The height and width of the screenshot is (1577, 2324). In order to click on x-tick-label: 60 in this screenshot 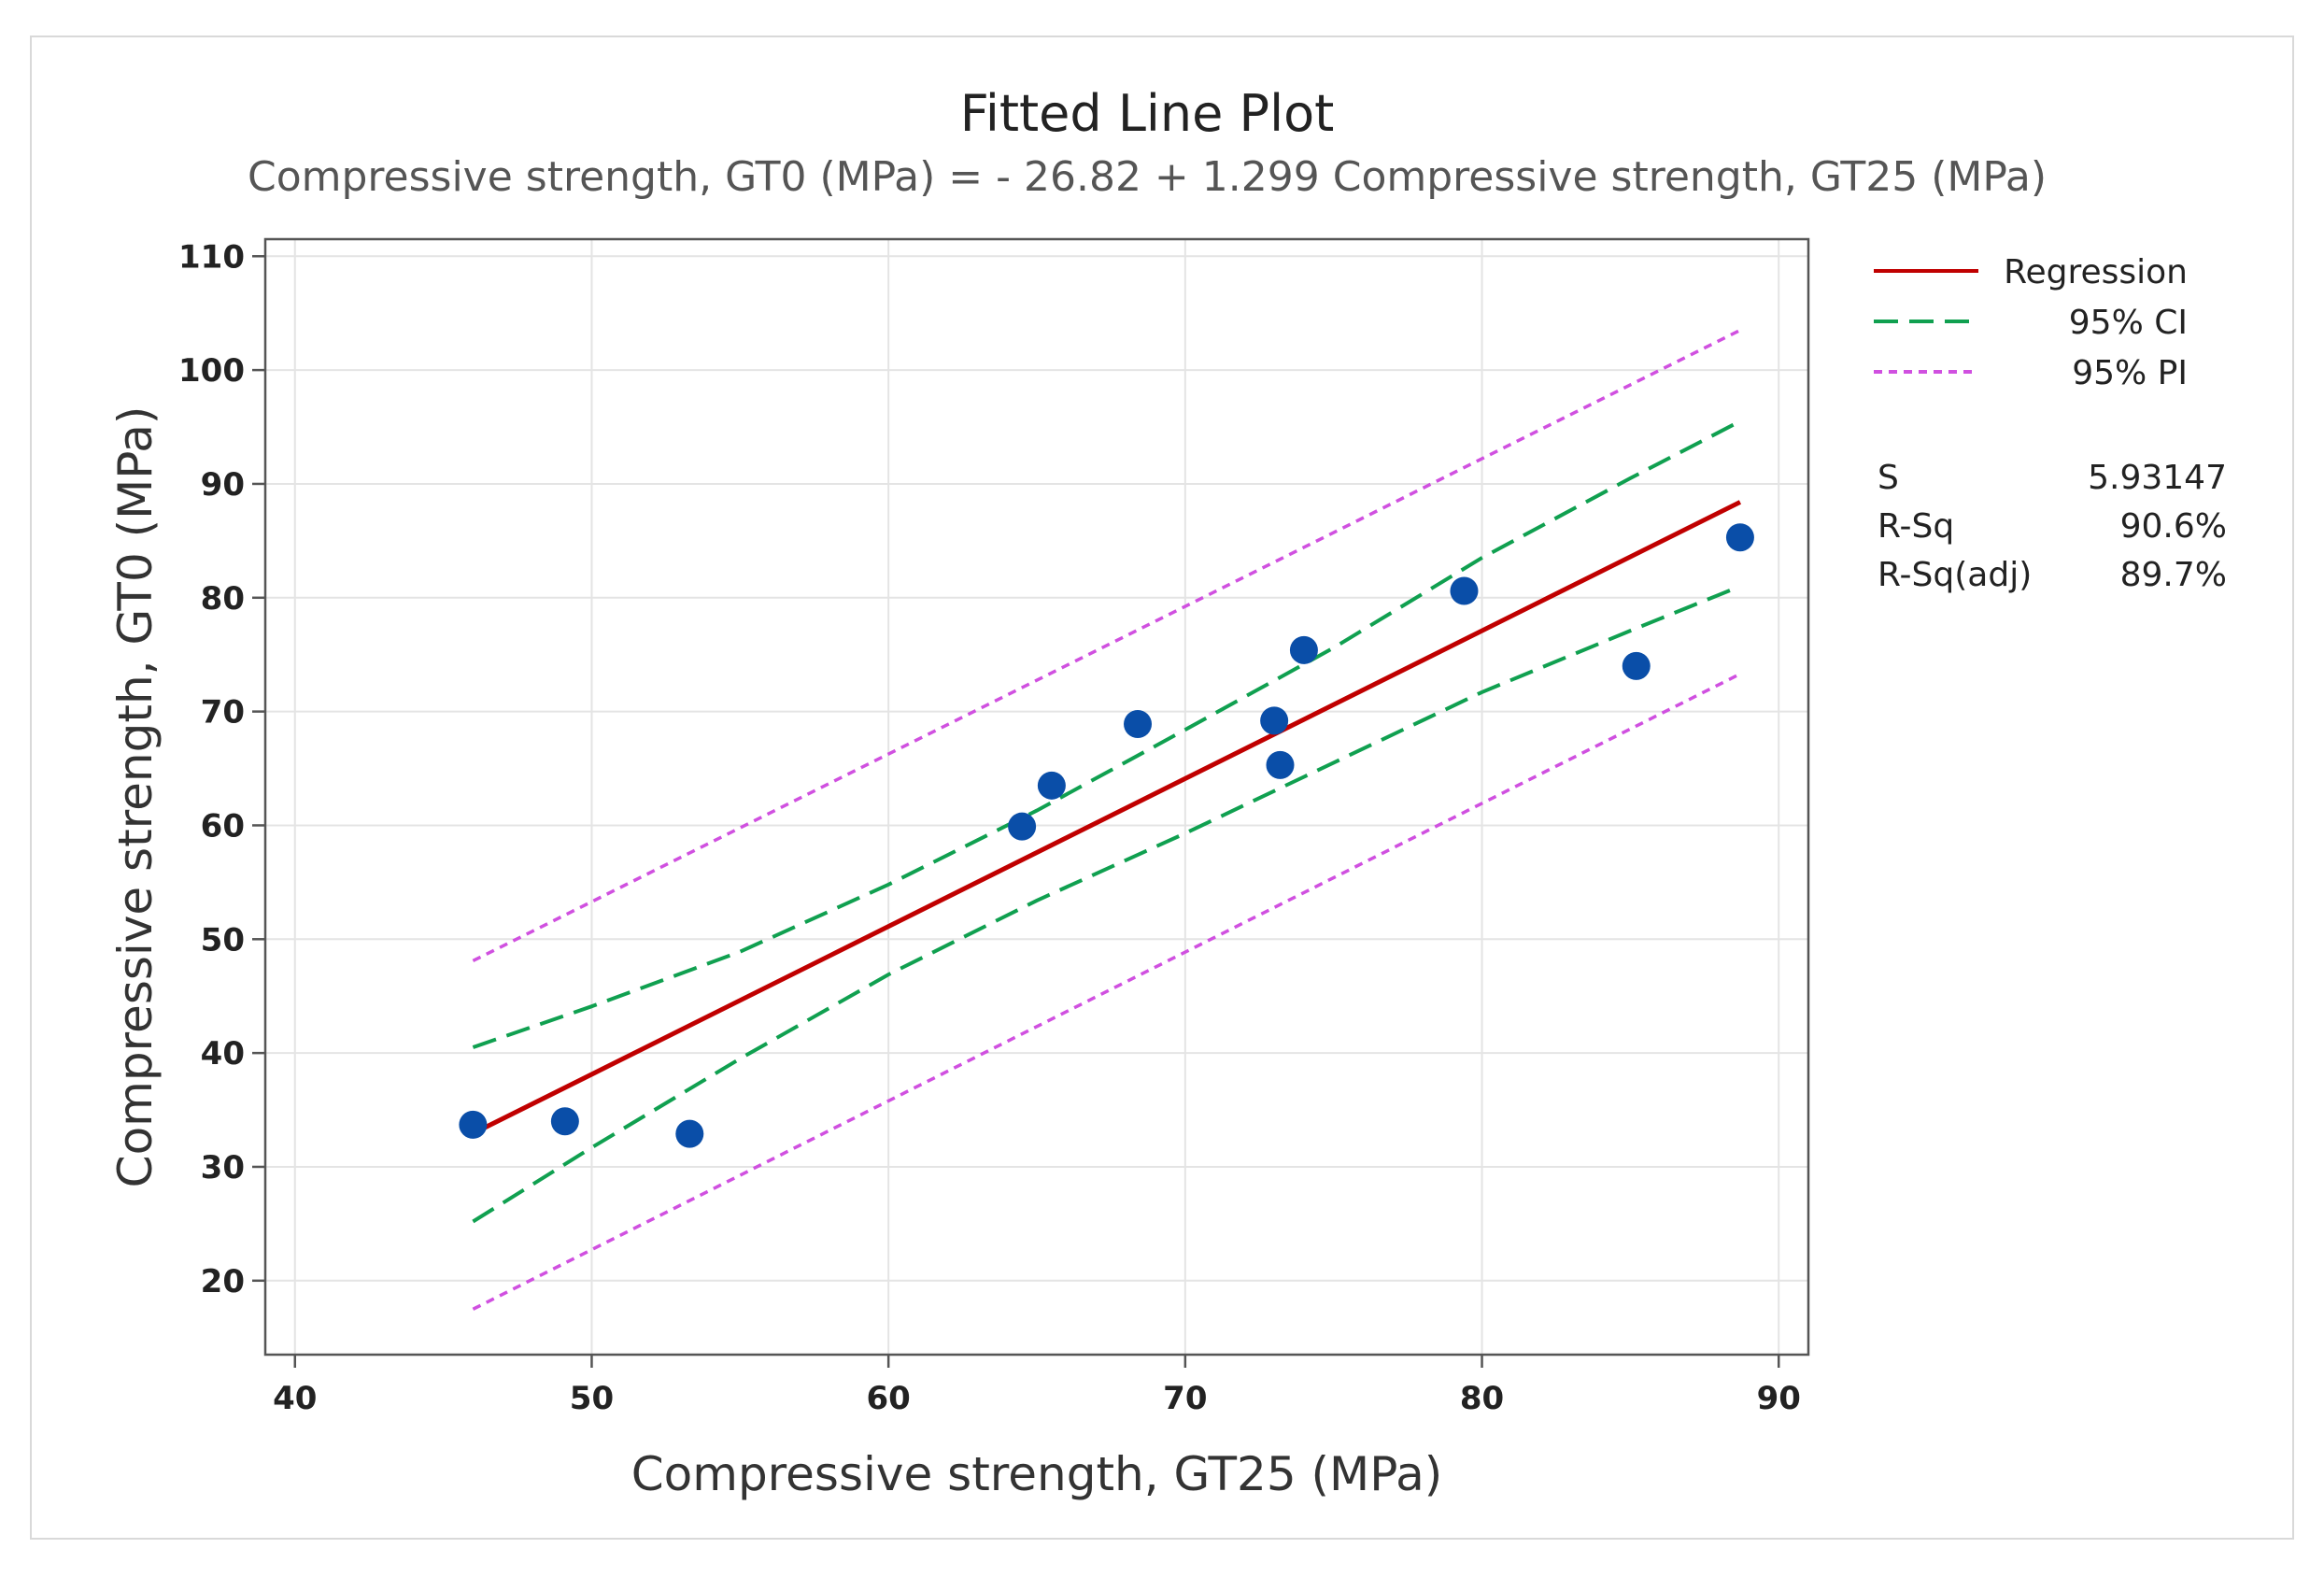, I will do `click(888, 1398)`.